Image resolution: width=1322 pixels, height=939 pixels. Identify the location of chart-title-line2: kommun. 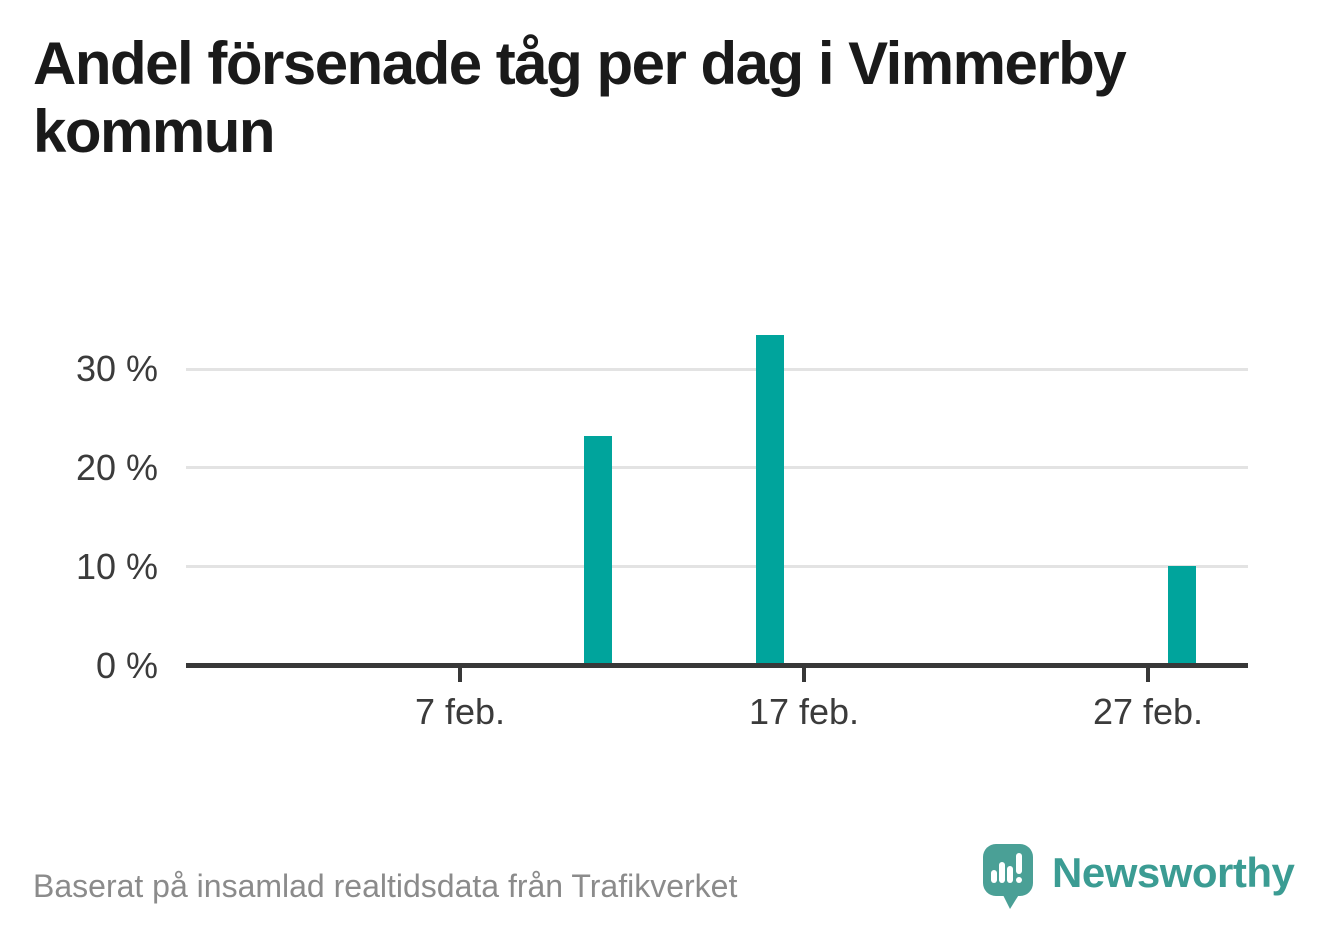
(154, 131).